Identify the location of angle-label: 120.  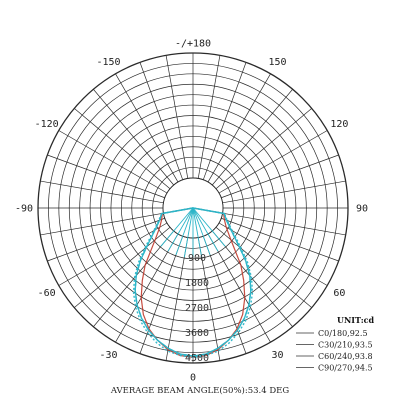
(339, 124).